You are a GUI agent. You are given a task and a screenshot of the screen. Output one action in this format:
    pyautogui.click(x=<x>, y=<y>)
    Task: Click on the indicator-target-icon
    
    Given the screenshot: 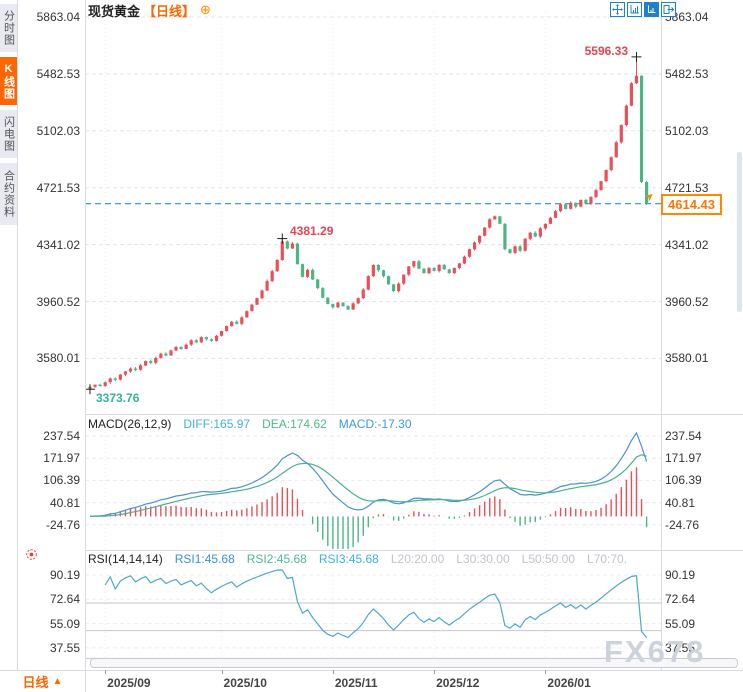 What is the action you would take?
    pyautogui.click(x=31, y=554)
    